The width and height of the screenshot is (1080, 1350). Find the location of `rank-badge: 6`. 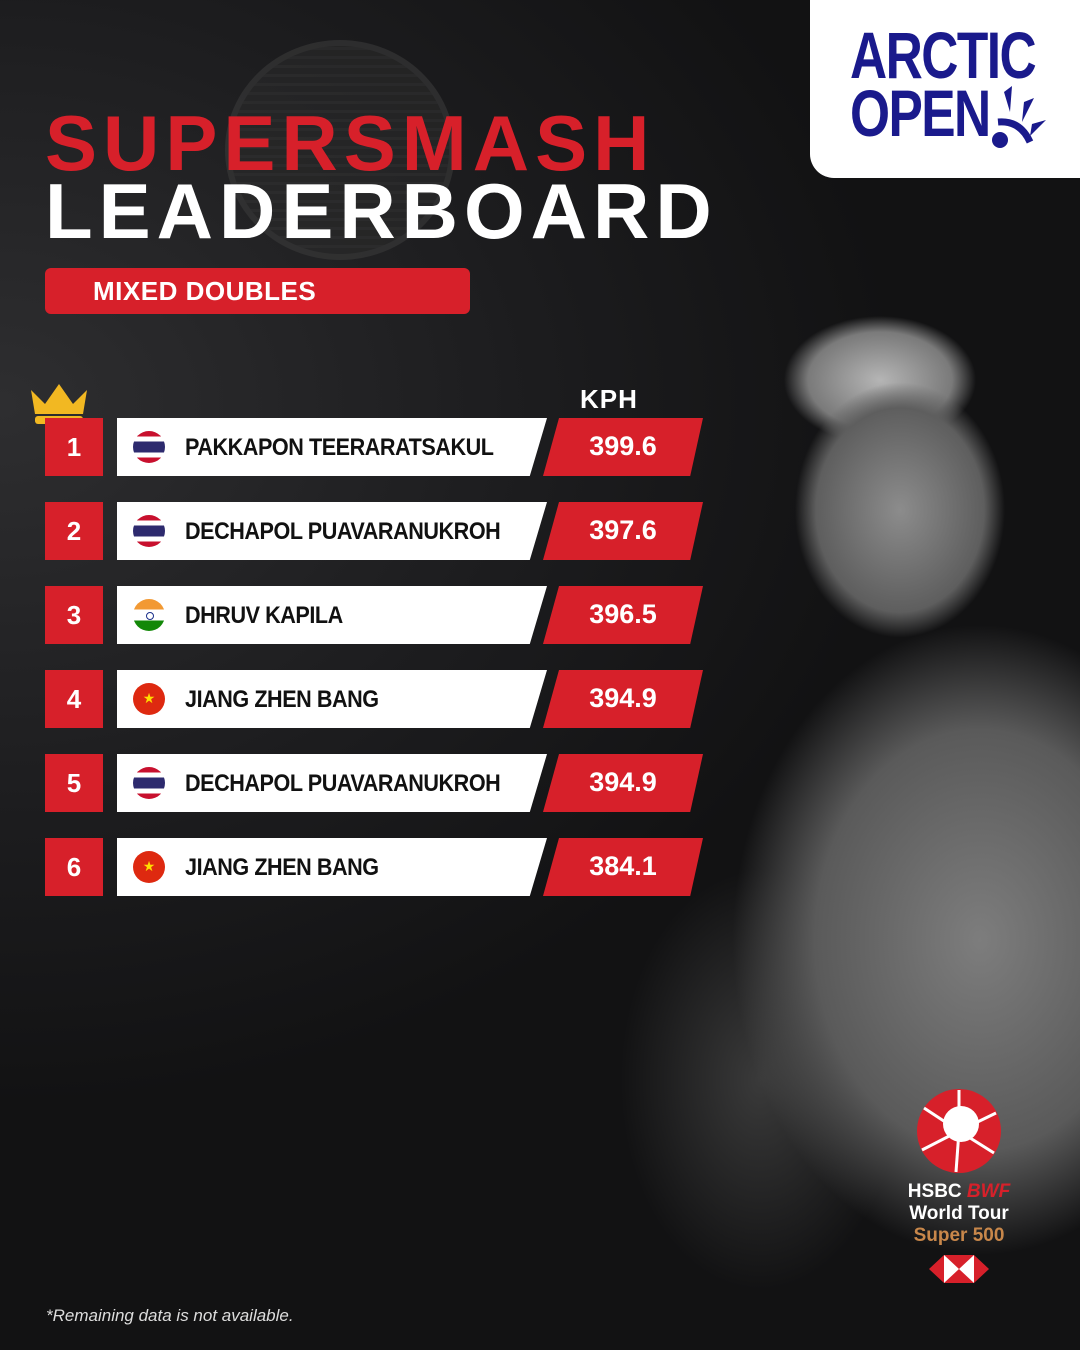

rank-badge: 6 is located at coordinates (74, 867).